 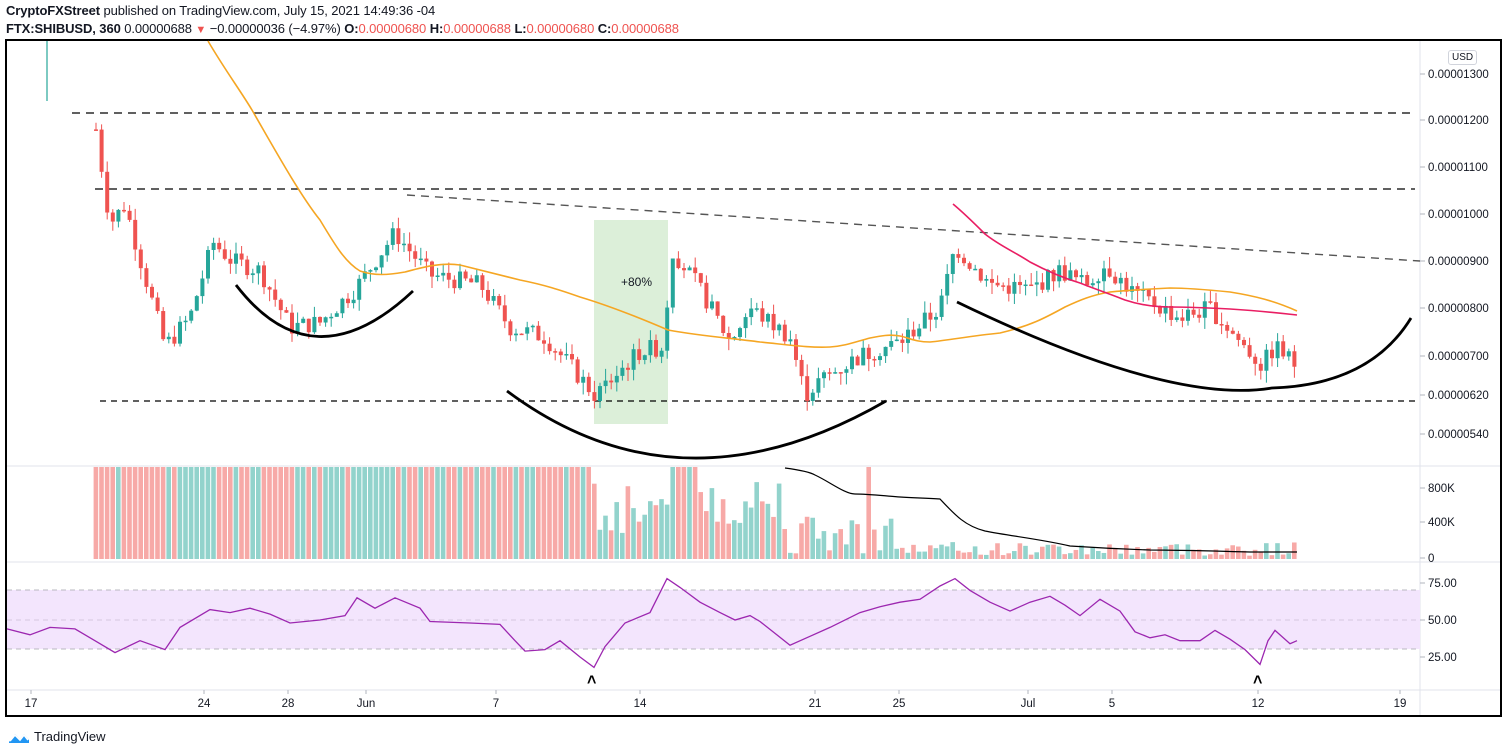 I want to click on symbol-label: FTX:SHIBUSD, 360, so click(x=63, y=28).